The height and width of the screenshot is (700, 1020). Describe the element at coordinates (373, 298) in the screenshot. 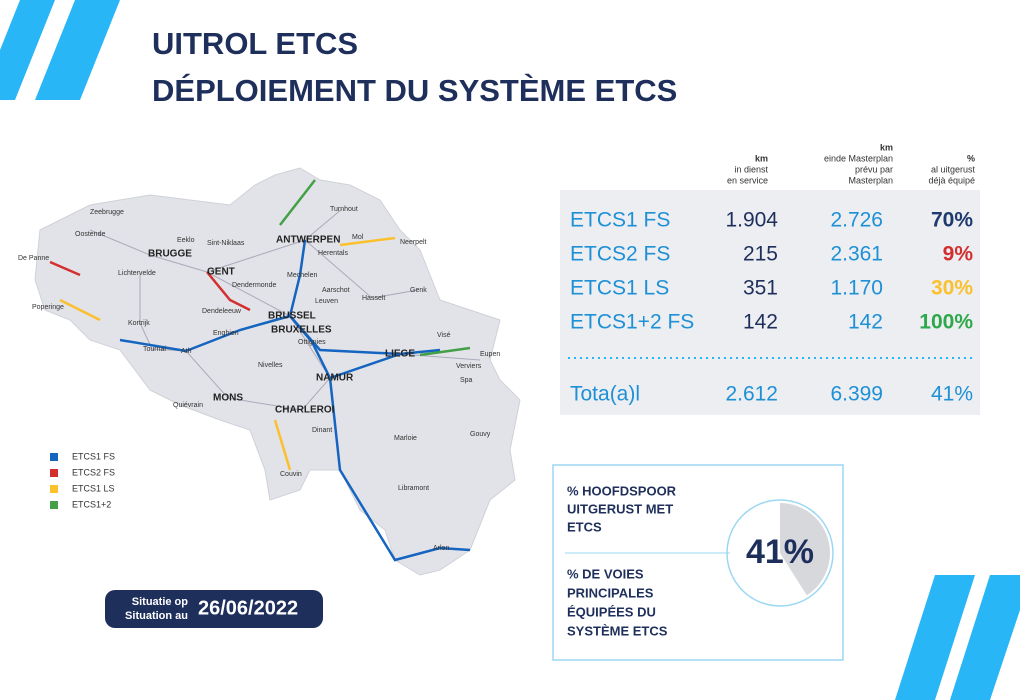

I see `city-label: Hasselt` at that location.